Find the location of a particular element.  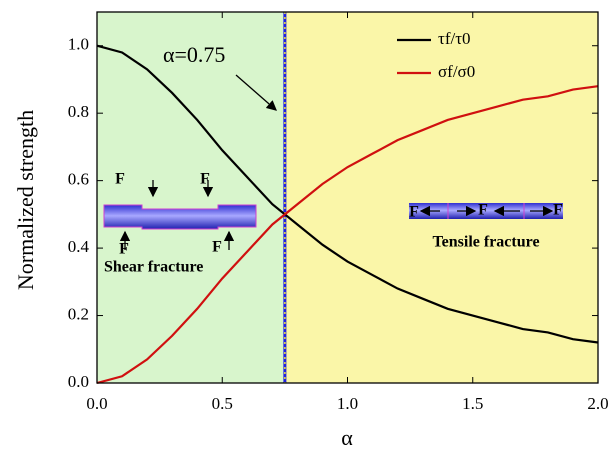

shear-bar is located at coordinates (180, 217).